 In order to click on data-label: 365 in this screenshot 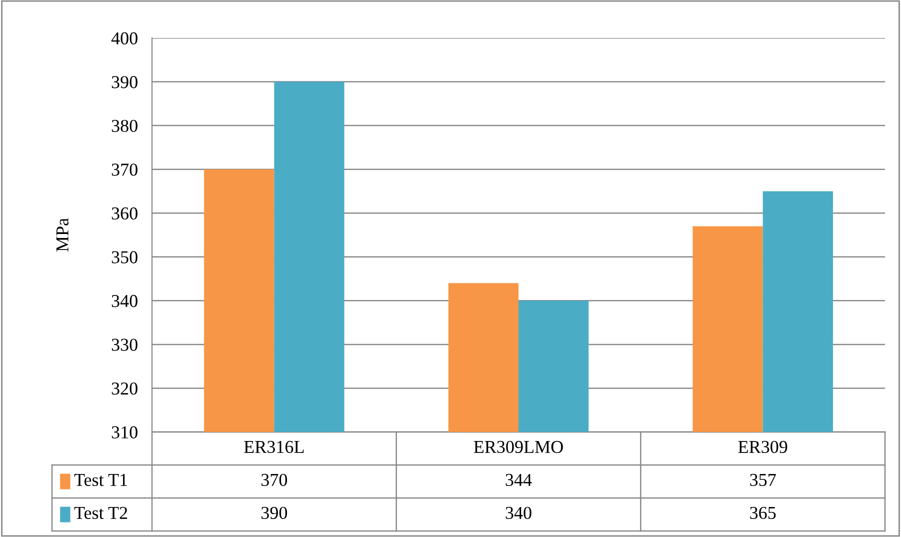, I will do `click(763, 513)`.